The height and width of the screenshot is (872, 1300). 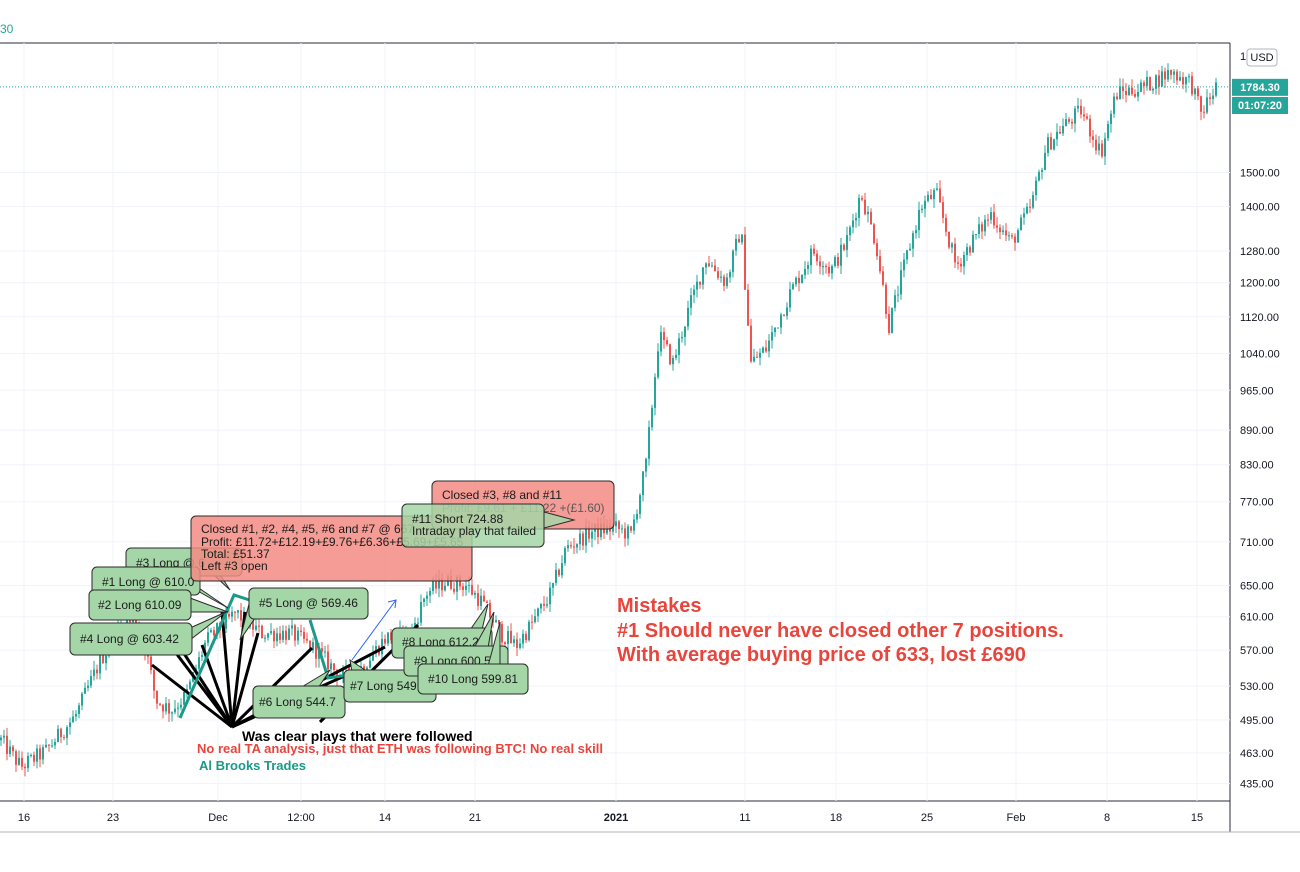 I want to click on callout-box, so click(x=473, y=525).